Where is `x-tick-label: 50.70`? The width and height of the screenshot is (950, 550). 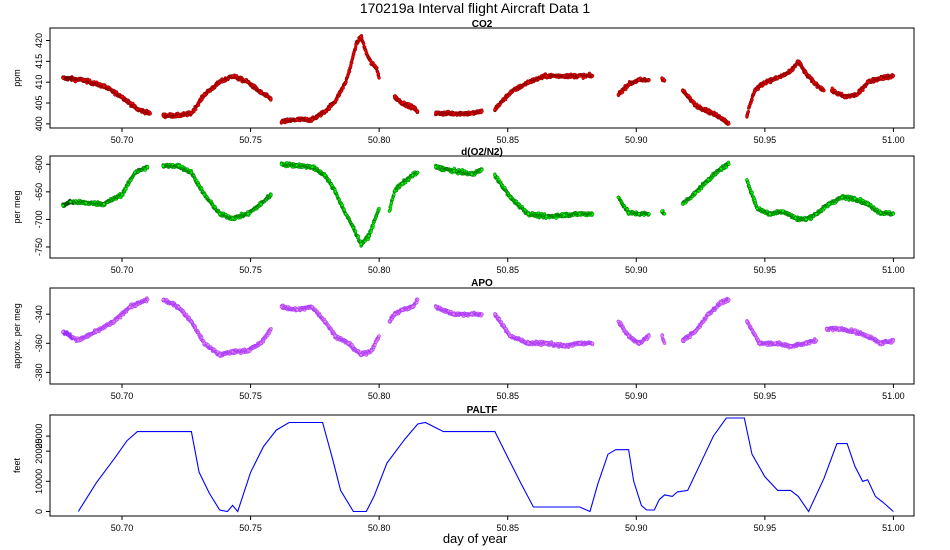
x-tick-label: 50.70 is located at coordinates (122, 140).